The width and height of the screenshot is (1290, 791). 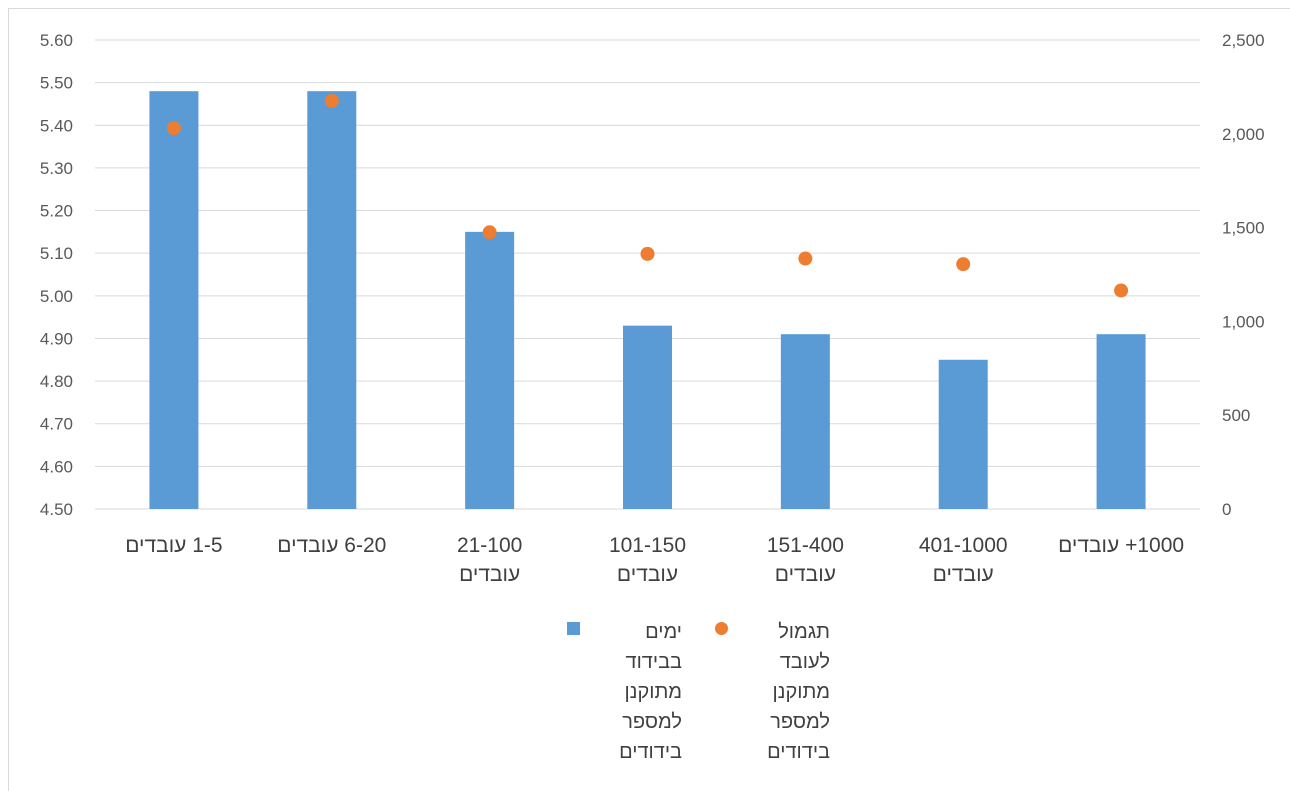 What do you see at coordinates (56, 211) in the screenshot?
I see `left-tick-label: 5.20` at bounding box center [56, 211].